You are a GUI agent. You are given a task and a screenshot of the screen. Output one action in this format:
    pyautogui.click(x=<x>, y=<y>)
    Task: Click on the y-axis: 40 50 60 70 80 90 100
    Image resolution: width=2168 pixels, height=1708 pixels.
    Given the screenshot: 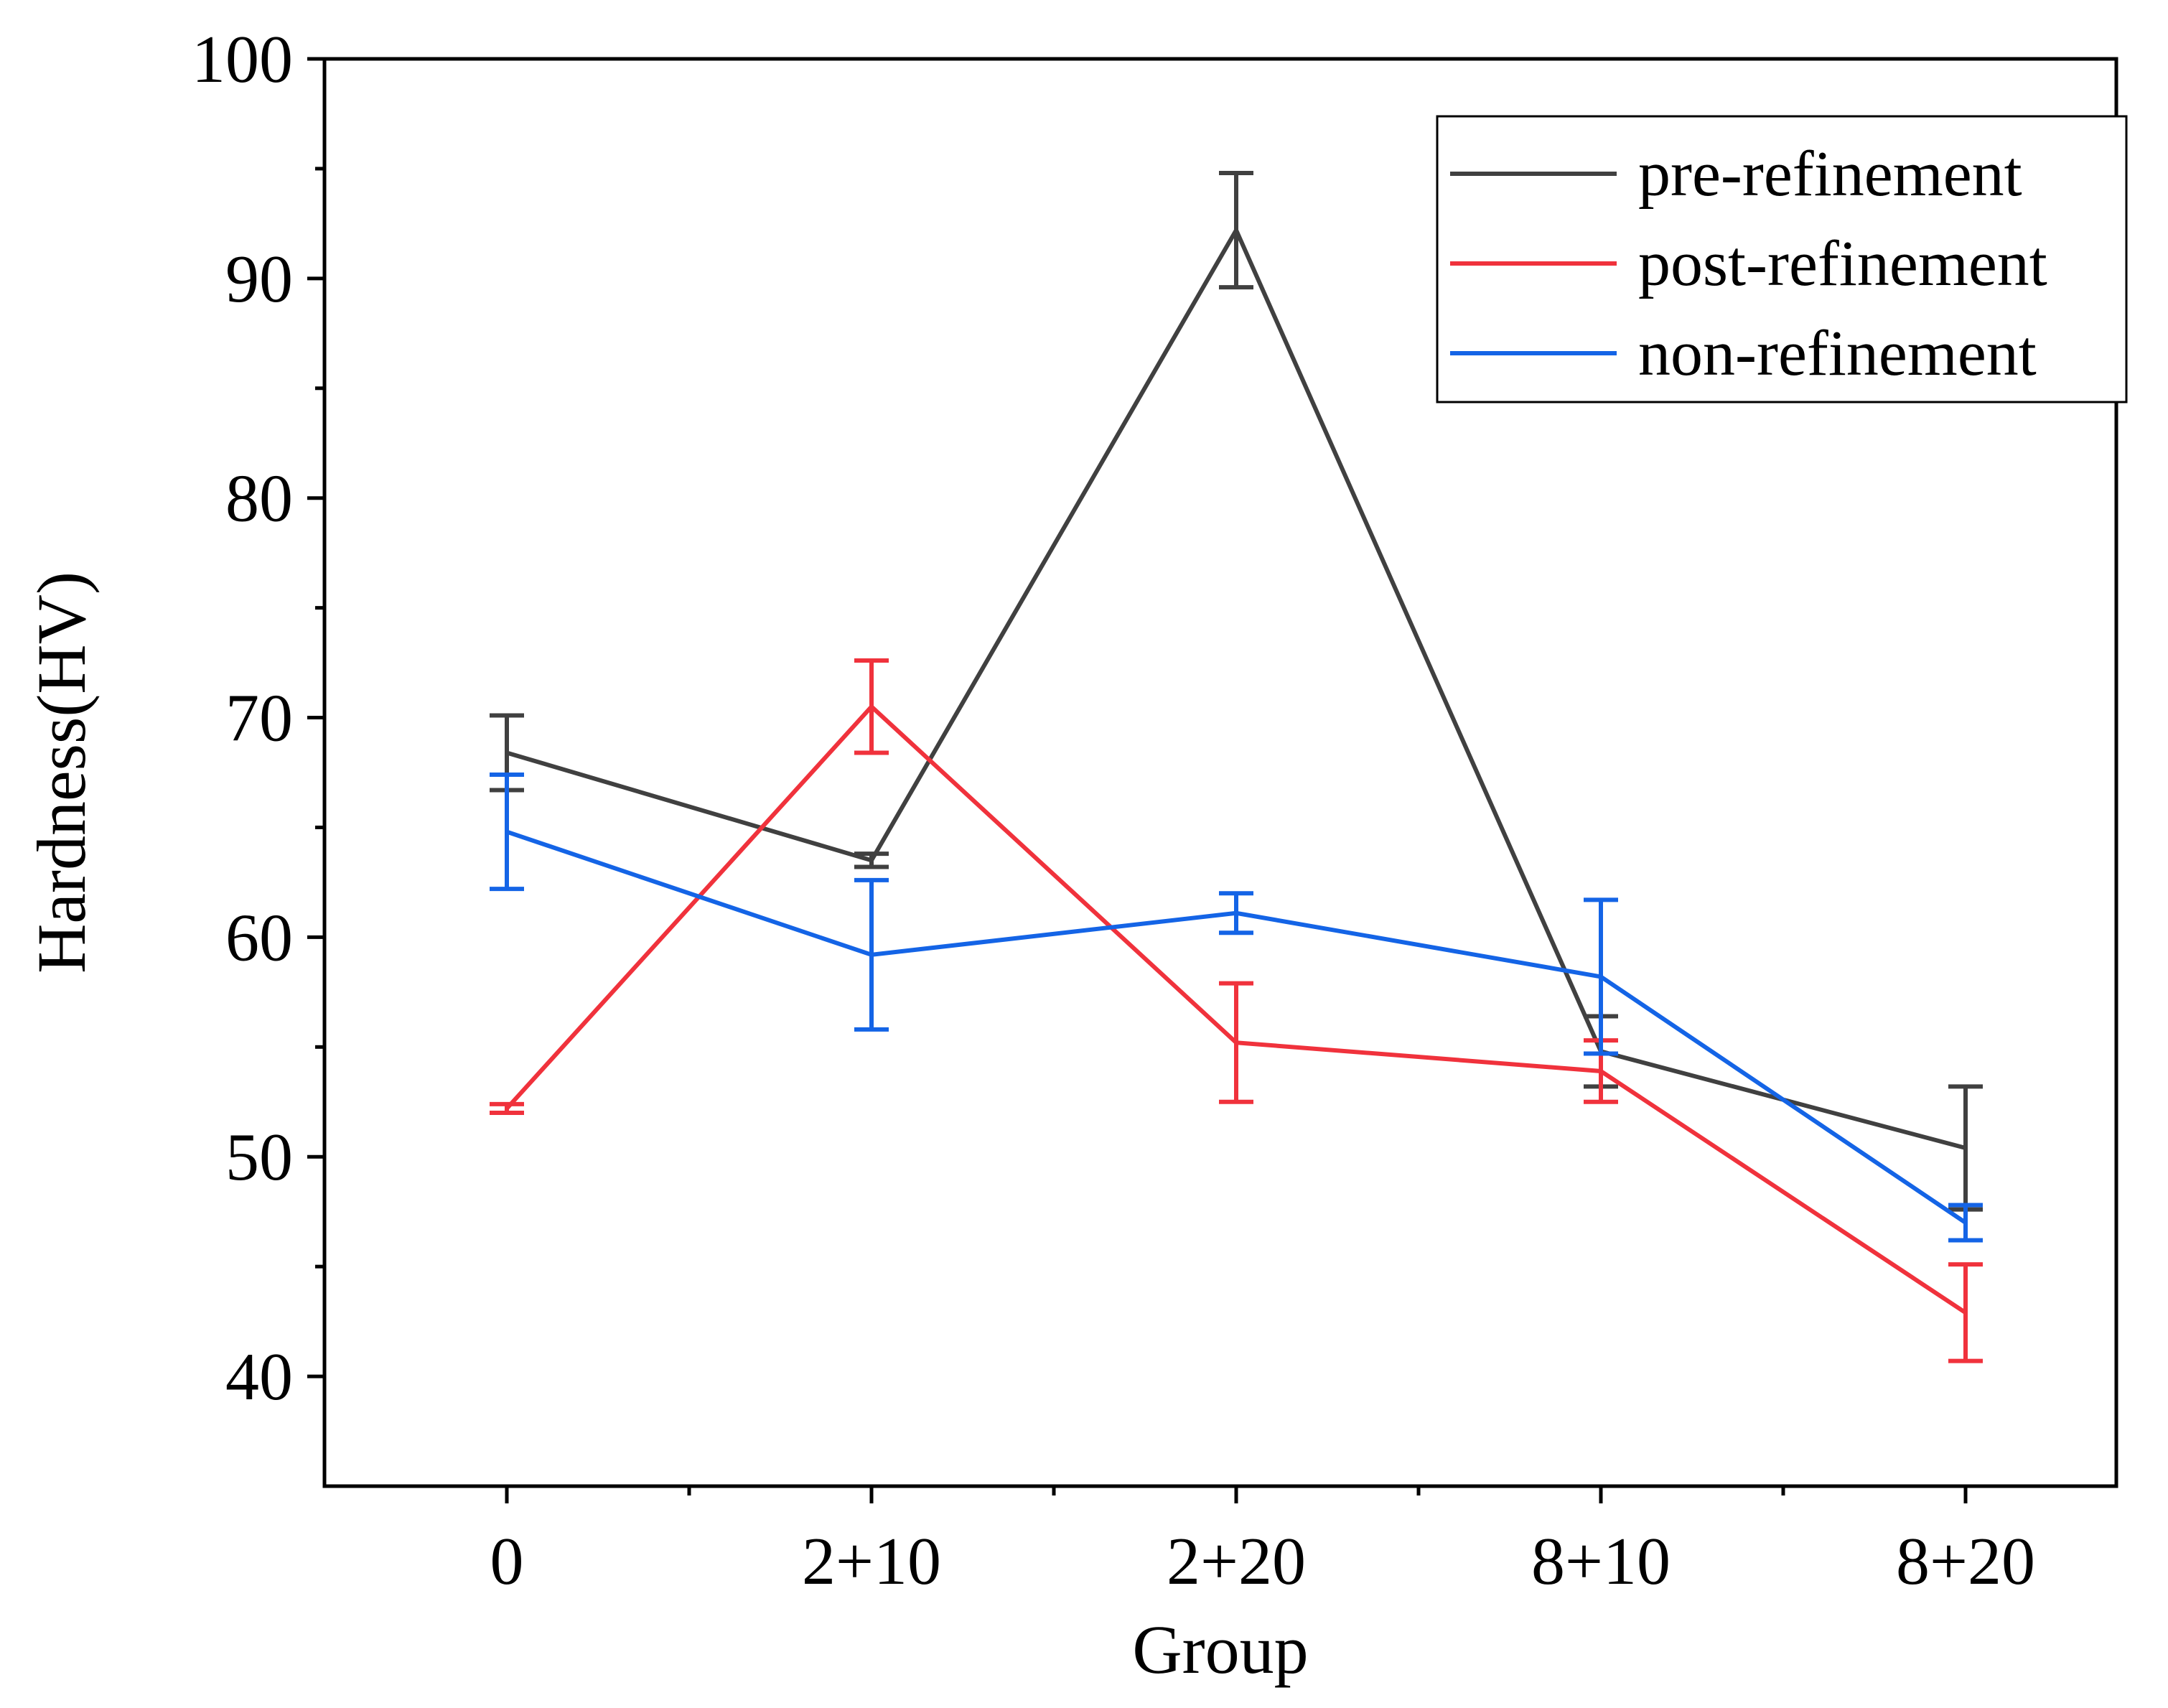 What is the action you would take?
    pyautogui.click(x=258, y=718)
    